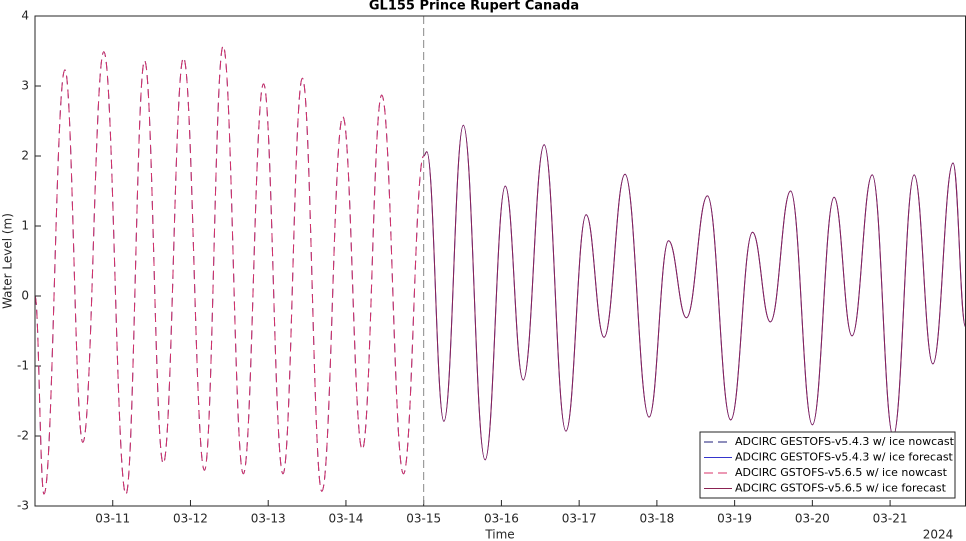  Describe the element at coordinates (23, 436) in the screenshot. I see `y-tick-label: -2` at that location.